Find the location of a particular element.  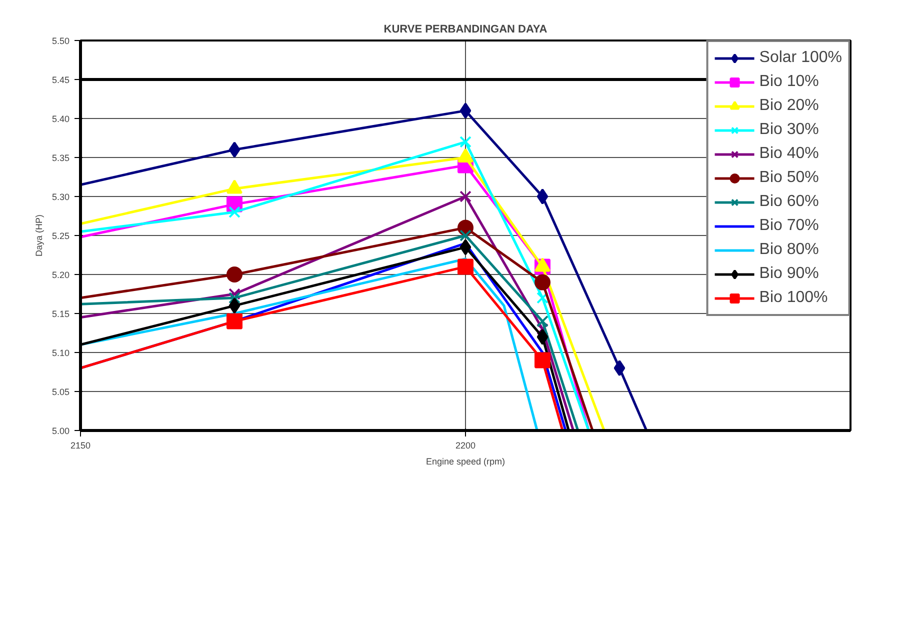

y-tick-label: 5.40 is located at coordinates (61, 119).